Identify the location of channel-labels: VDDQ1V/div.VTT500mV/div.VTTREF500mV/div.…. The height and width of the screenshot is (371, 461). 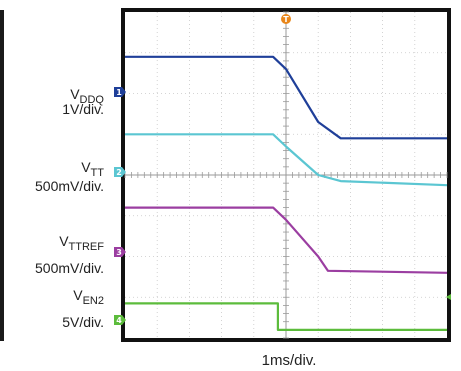
(69, 208).